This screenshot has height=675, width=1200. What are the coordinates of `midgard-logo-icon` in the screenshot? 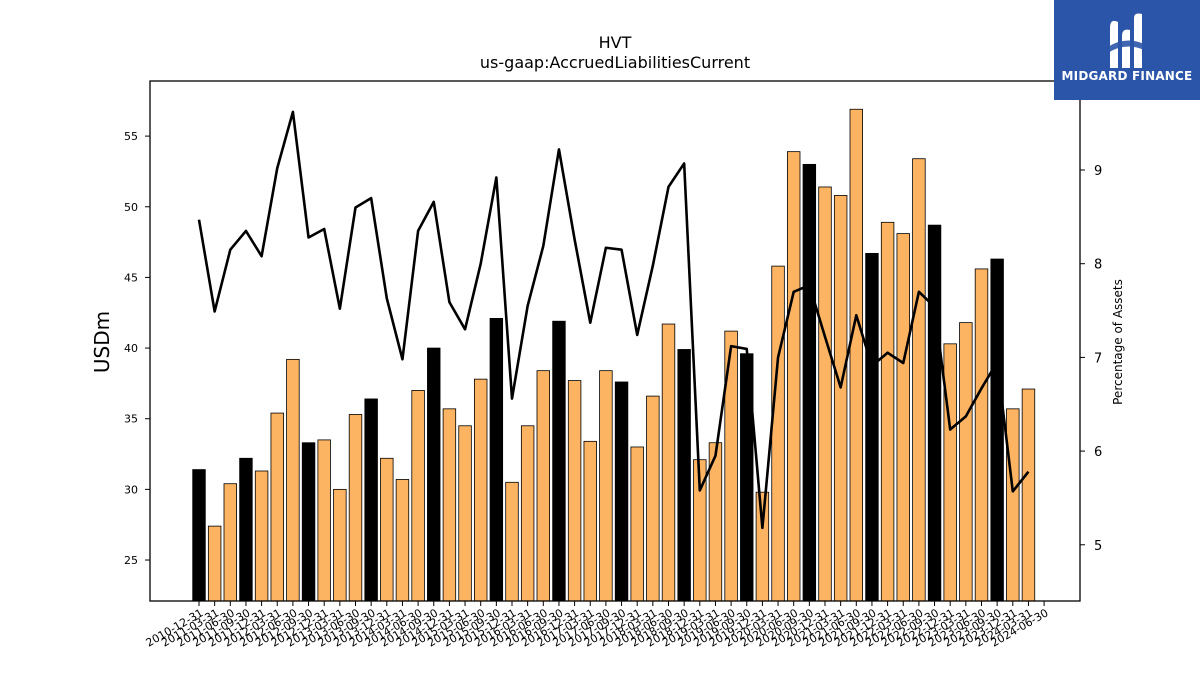 It's located at (1127, 41).